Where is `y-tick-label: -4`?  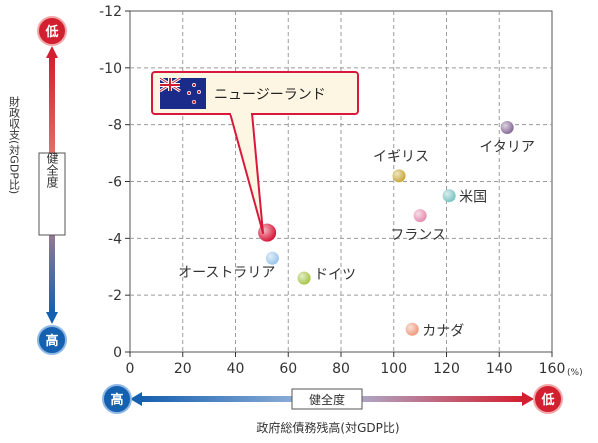
y-tick-label: -4 is located at coordinates (115, 239).